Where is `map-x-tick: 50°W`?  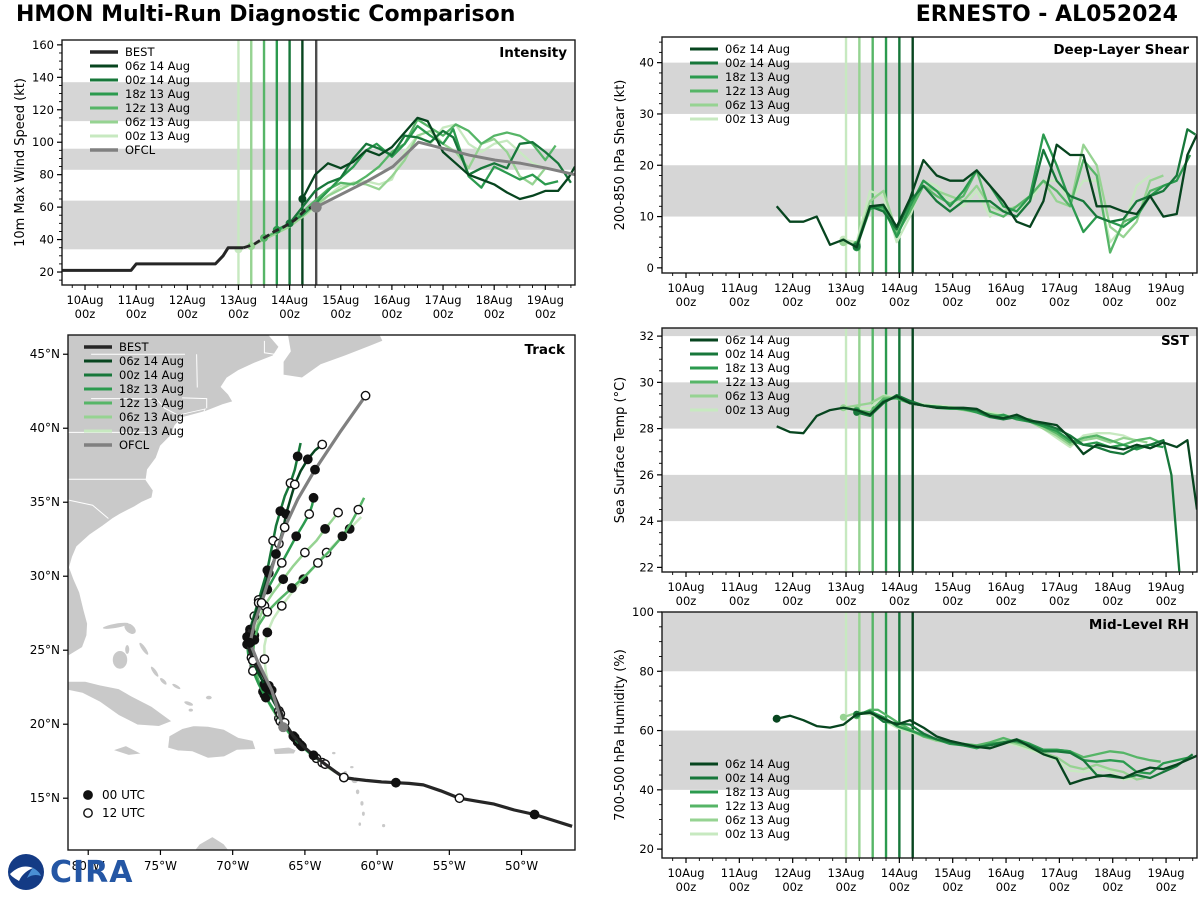
map-x-tick: 50°W is located at coordinates (521, 866).